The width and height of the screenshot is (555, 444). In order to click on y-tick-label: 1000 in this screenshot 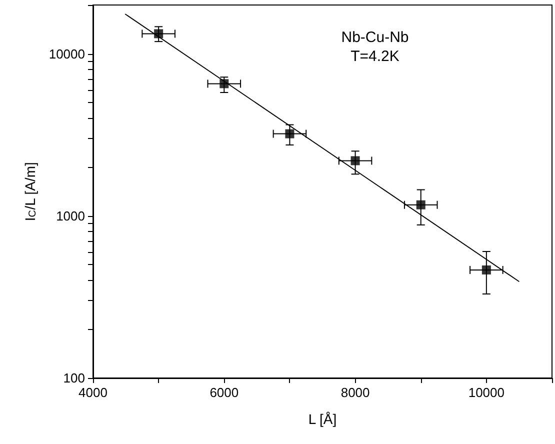, I will do `click(70, 216)`.